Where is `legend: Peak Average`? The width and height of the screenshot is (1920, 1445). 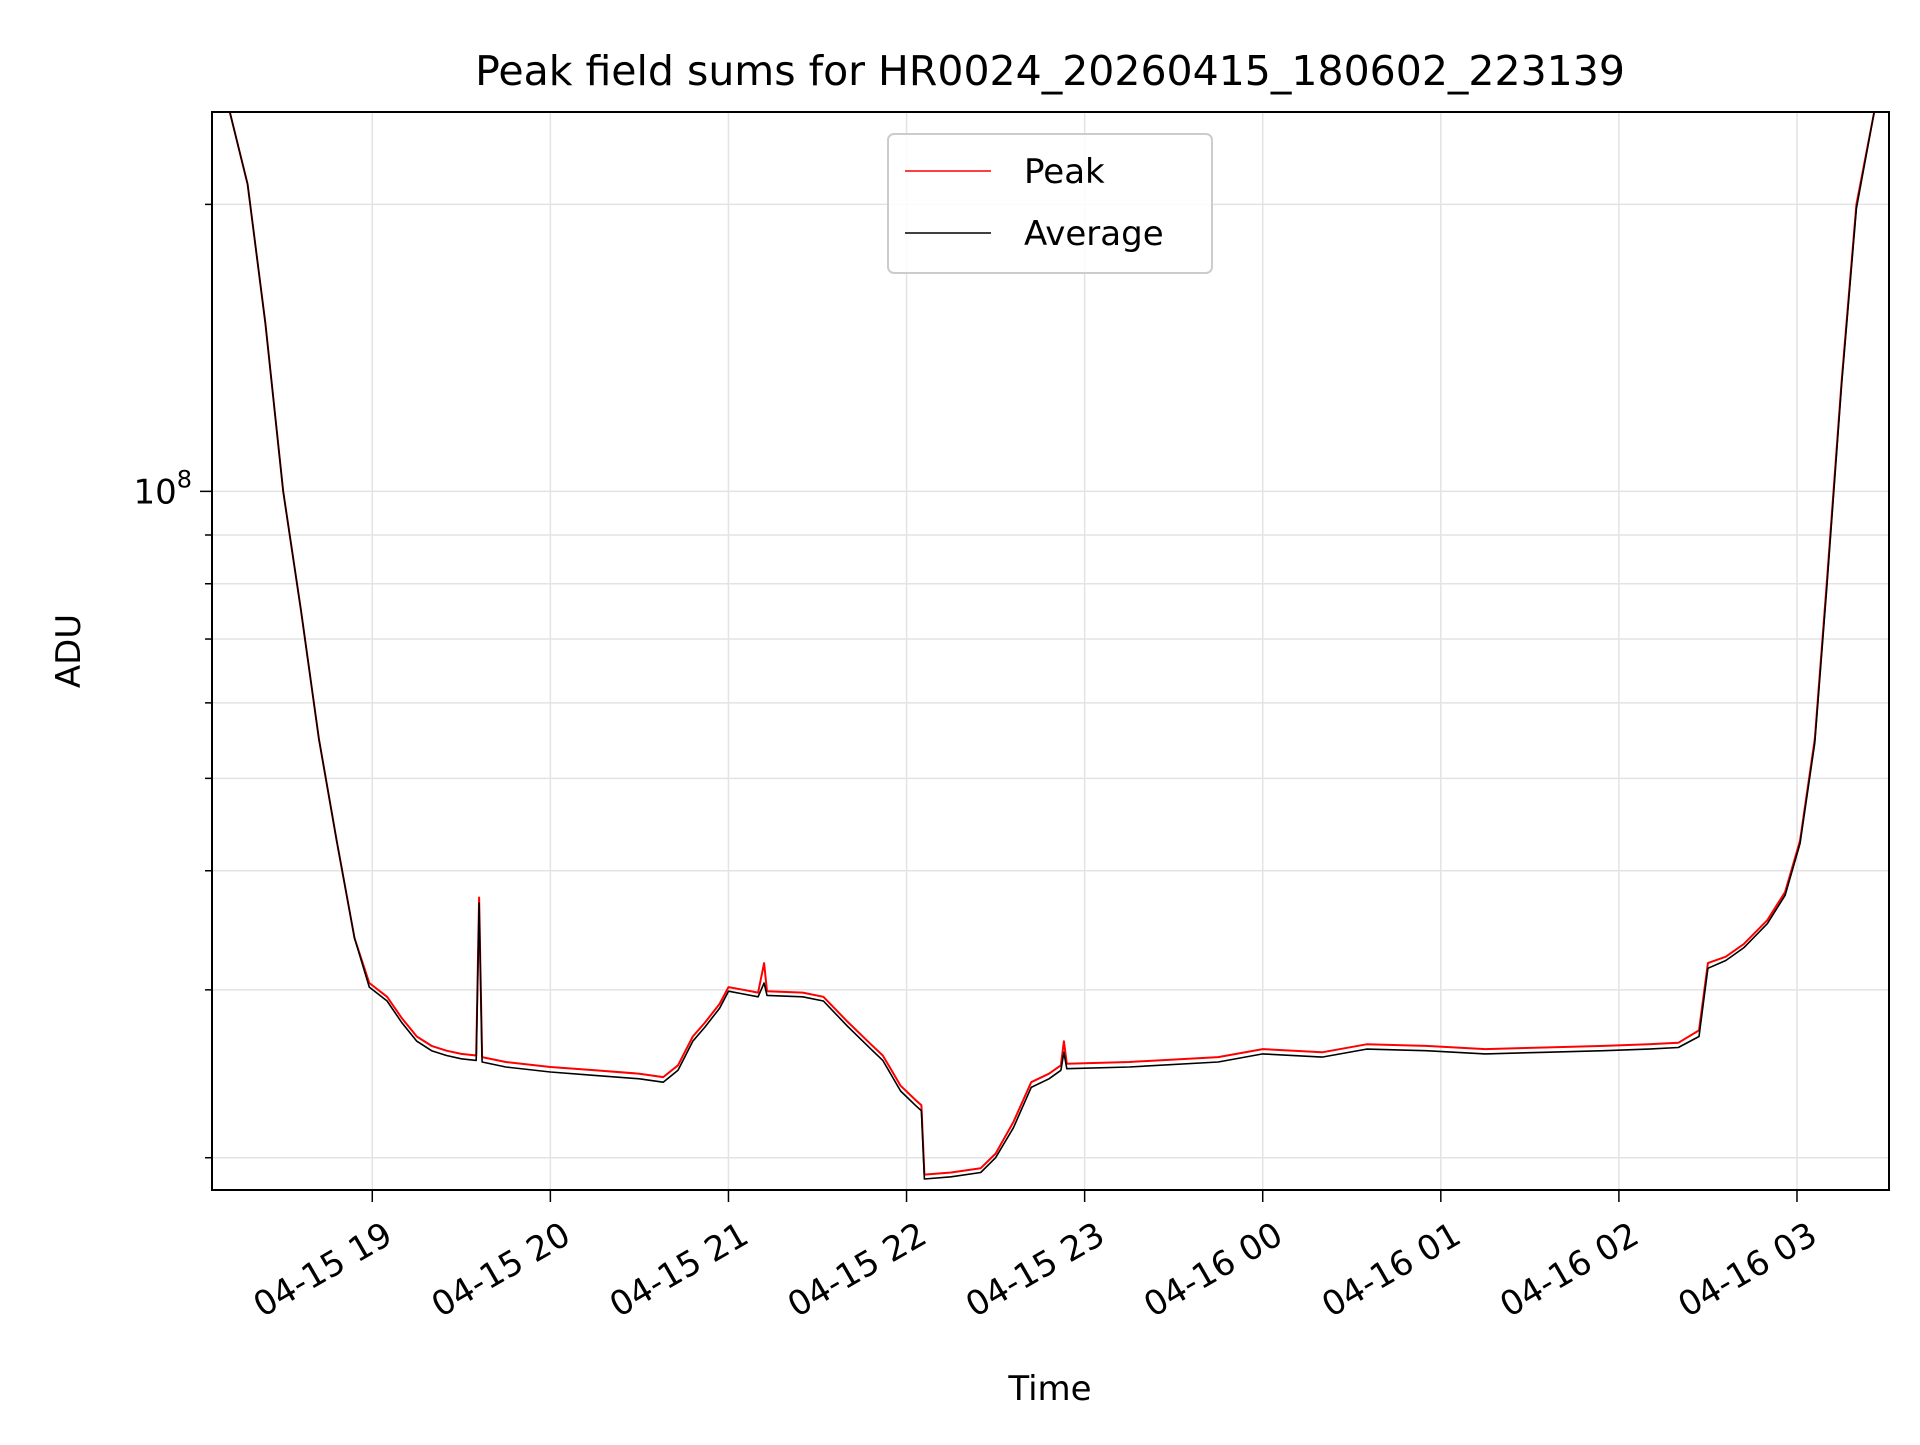 legend: Peak Average is located at coordinates (1050, 203).